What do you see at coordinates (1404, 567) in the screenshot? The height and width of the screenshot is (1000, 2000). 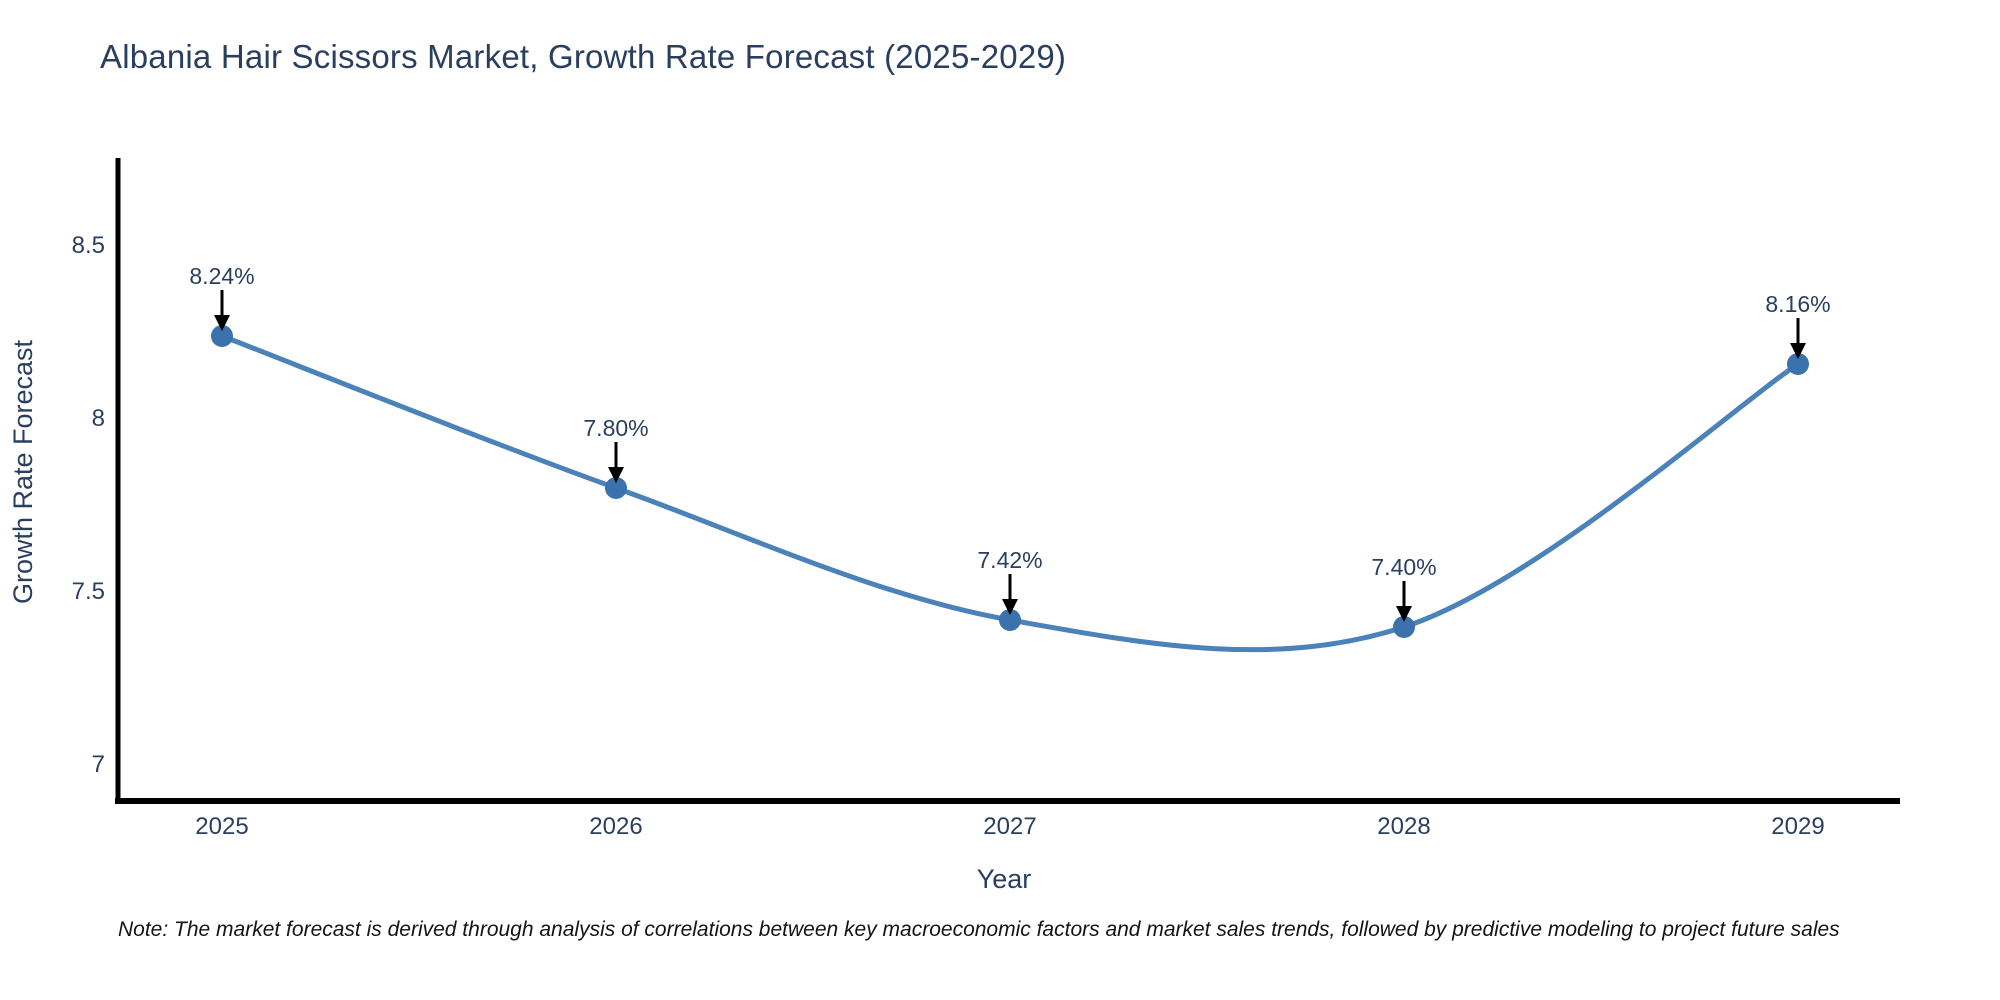 I see `annotation-label-2028: 7.40%` at bounding box center [1404, 567].